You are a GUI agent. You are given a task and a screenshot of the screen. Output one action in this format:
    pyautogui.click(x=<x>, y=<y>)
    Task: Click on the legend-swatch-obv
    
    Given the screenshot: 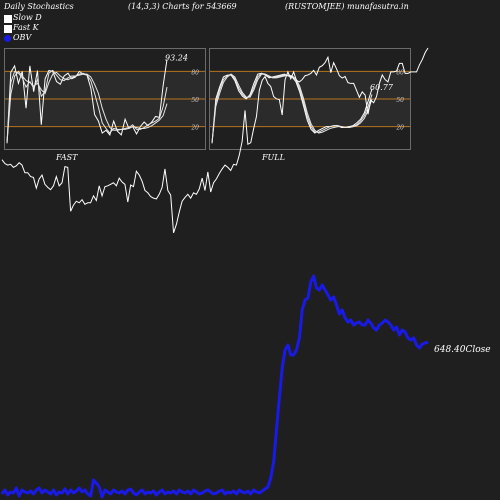 What is the action you would take?
    pyautogui.click(x=7, y=38)
    